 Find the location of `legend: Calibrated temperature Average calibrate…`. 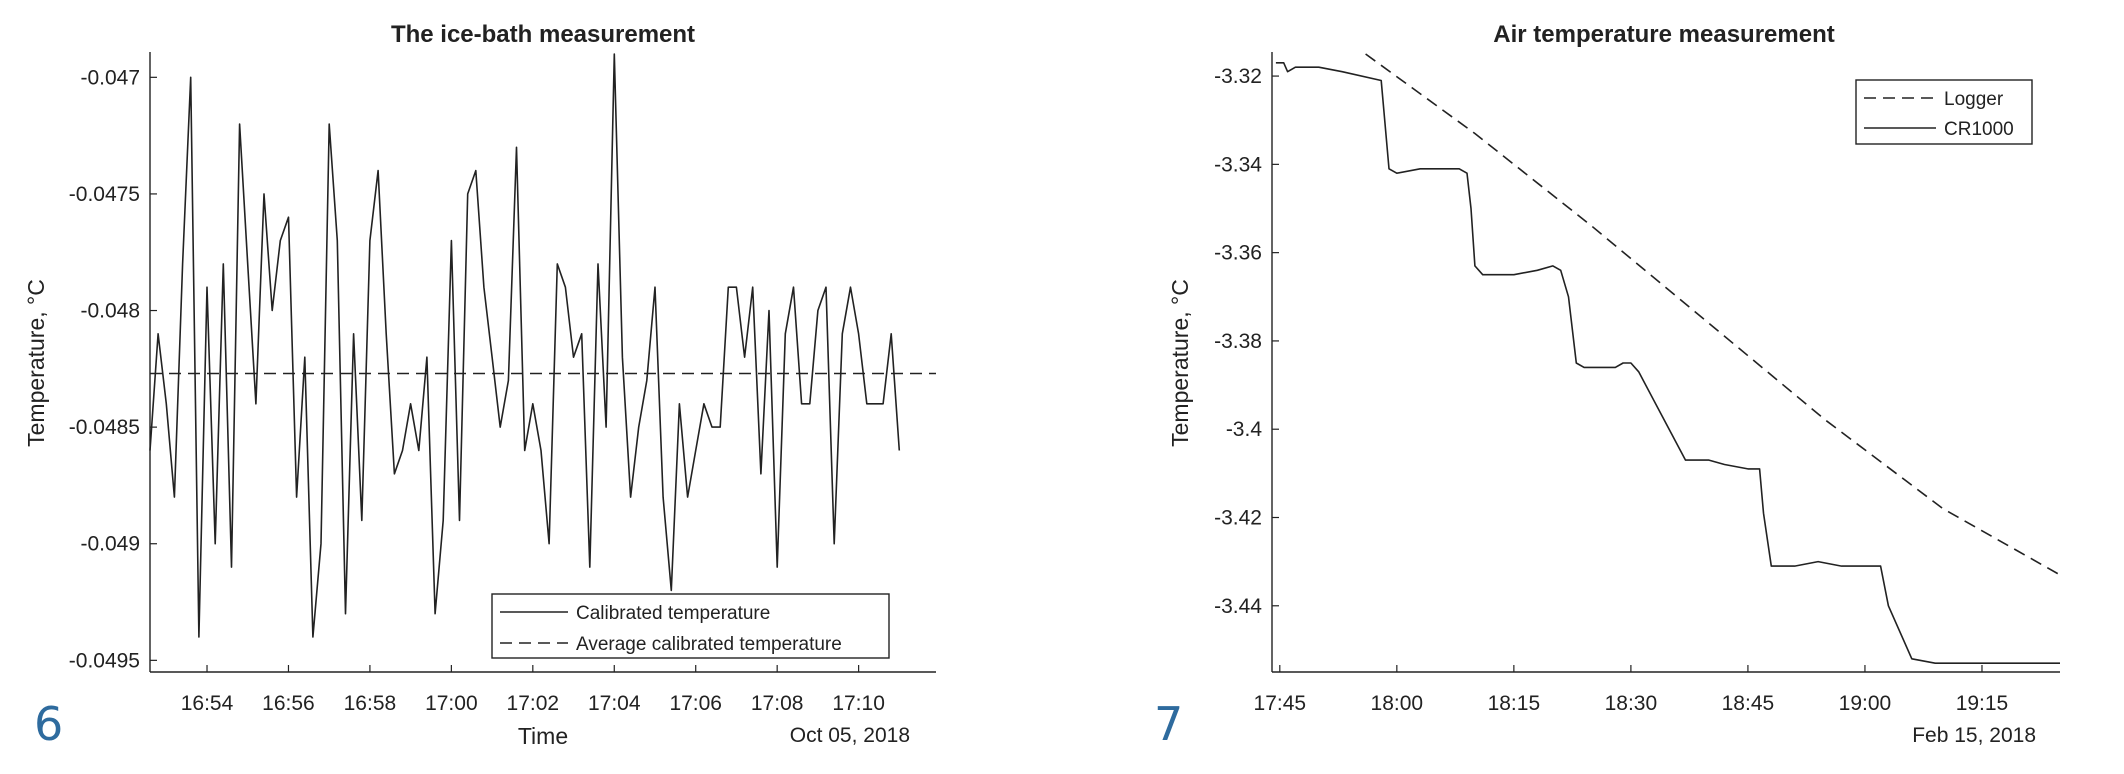

legend: Calibrated temperature Average calibrate… is located at coordinates (690, 626).